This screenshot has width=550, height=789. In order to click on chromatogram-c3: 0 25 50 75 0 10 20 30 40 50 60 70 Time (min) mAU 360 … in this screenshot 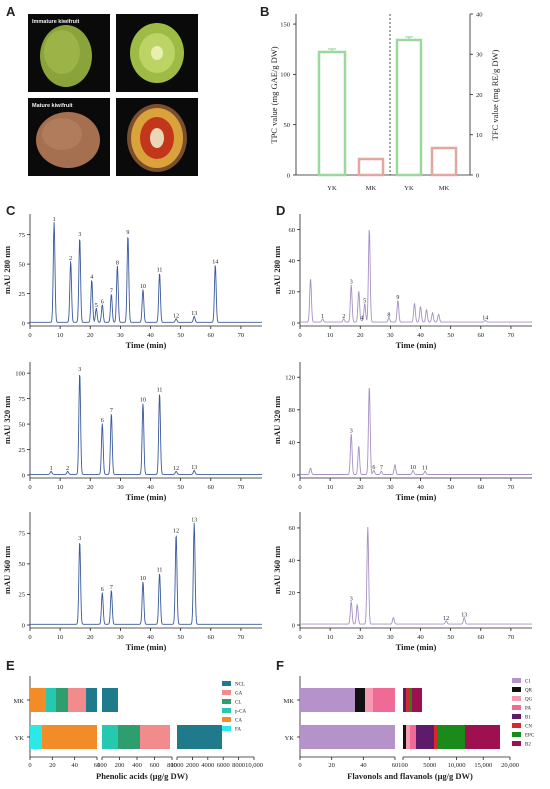, I will do `click(132, 582)`.